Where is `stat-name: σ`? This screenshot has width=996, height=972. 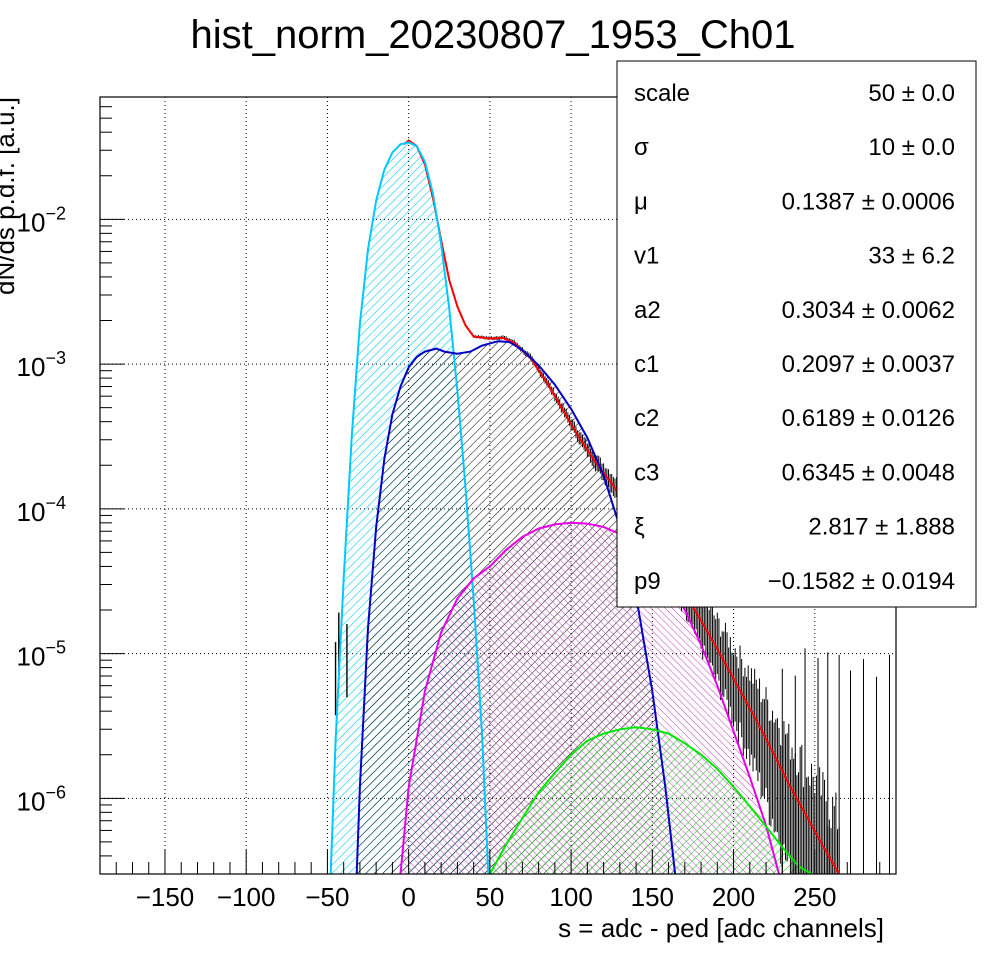
stat-name: σ is located at coordinates (641, 147).